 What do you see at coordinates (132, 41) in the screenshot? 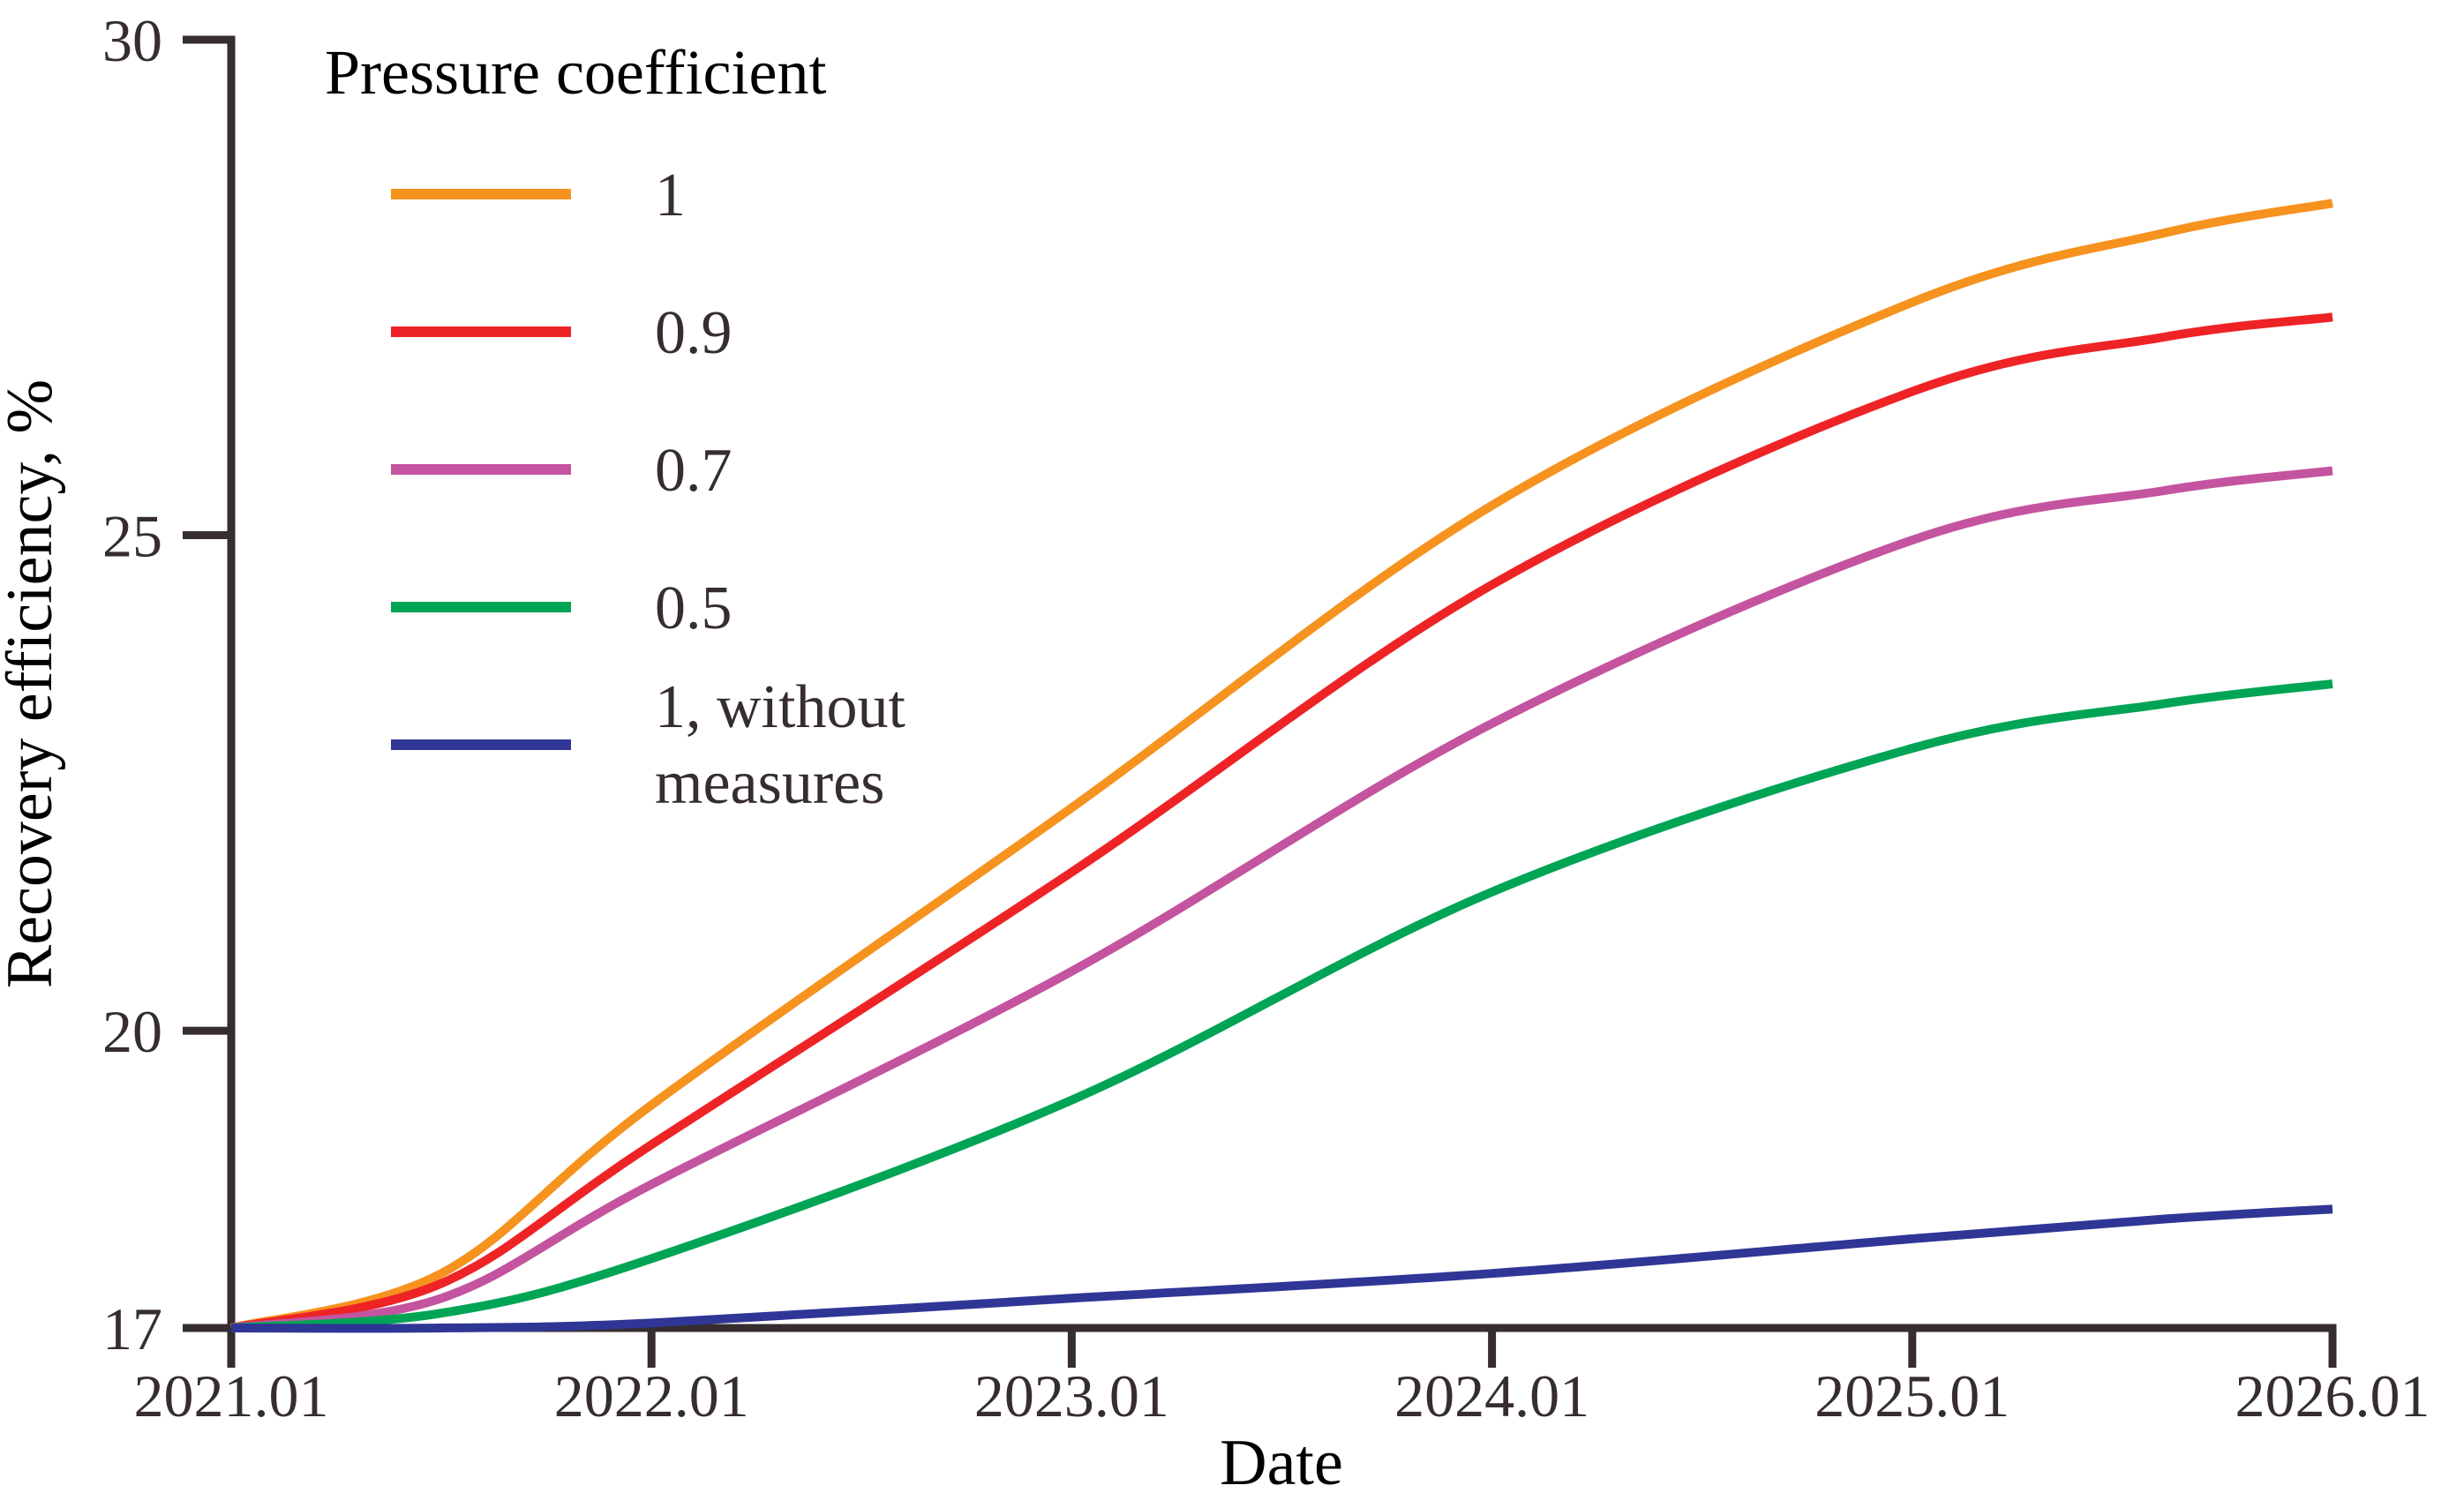
I see `y-tick-label: 30` at bounding box center [132, 41].